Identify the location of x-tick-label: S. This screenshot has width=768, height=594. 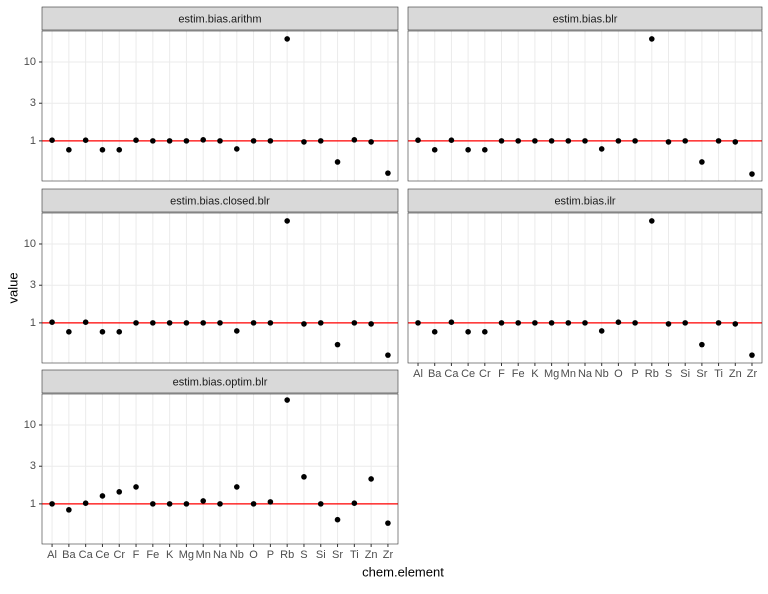
(668, 374).